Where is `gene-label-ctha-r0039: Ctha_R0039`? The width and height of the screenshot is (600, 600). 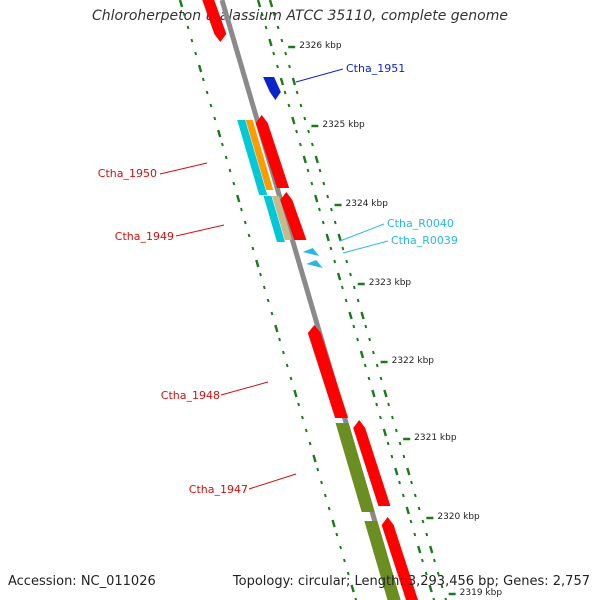
gene-label-ctha-r0039: Ctha_R0039 is located at coordinates (424, 240).